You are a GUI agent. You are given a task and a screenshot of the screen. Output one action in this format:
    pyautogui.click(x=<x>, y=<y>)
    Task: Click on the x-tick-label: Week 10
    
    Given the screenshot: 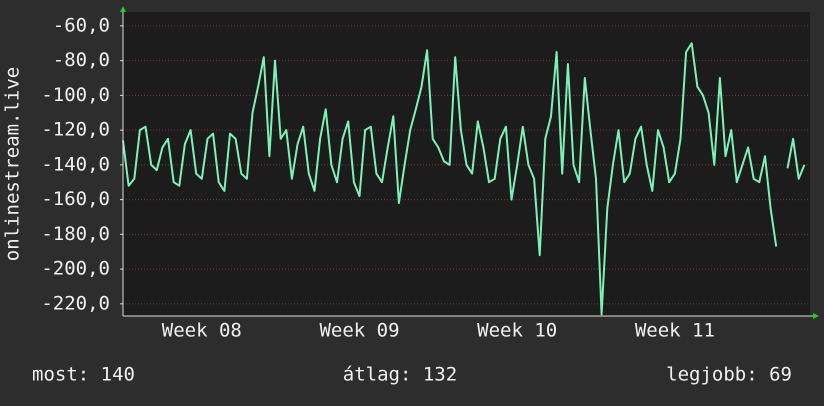 What is the action you would take?
    pyautogui.click(x=517, y=331)
    